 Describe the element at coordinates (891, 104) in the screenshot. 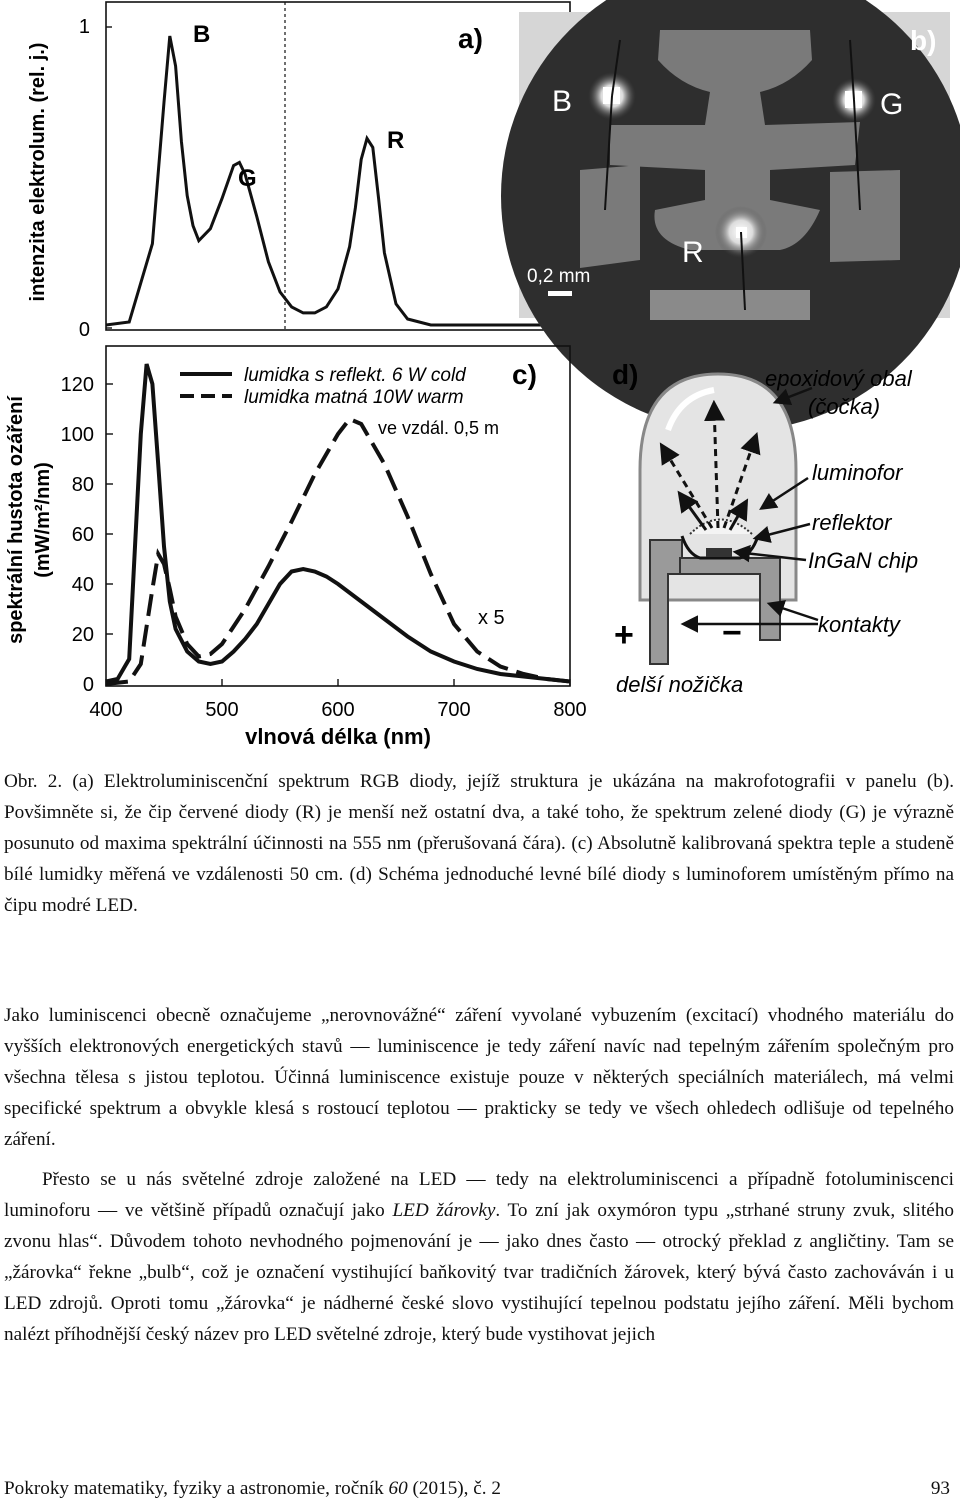

I see `chip-label-g: G` at that location.